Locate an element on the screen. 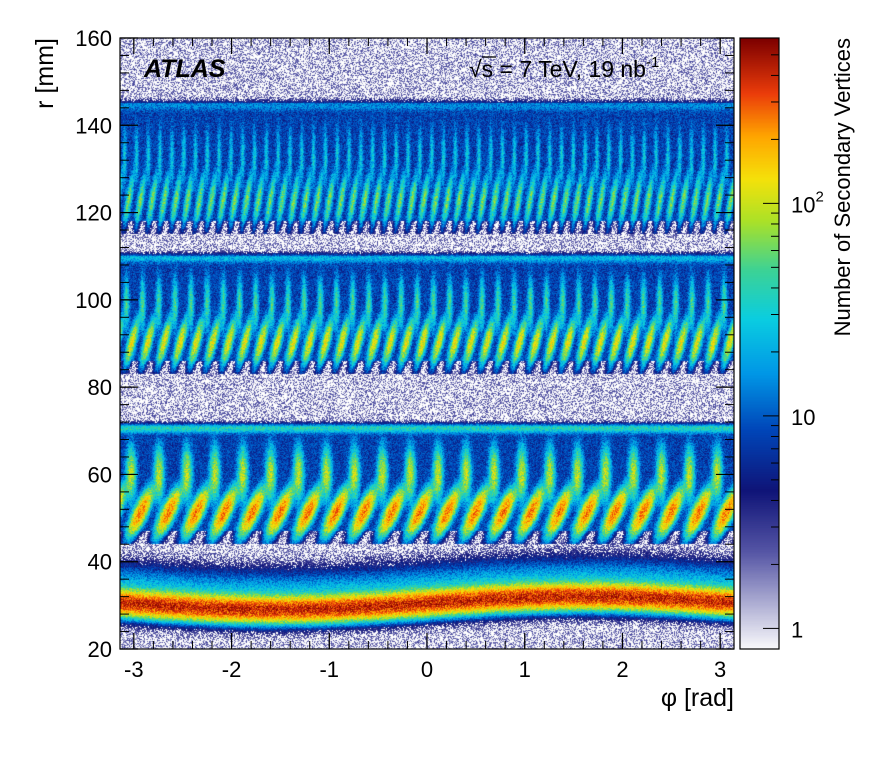  y-tick-label: 40 is located at coordinates (100, 562).